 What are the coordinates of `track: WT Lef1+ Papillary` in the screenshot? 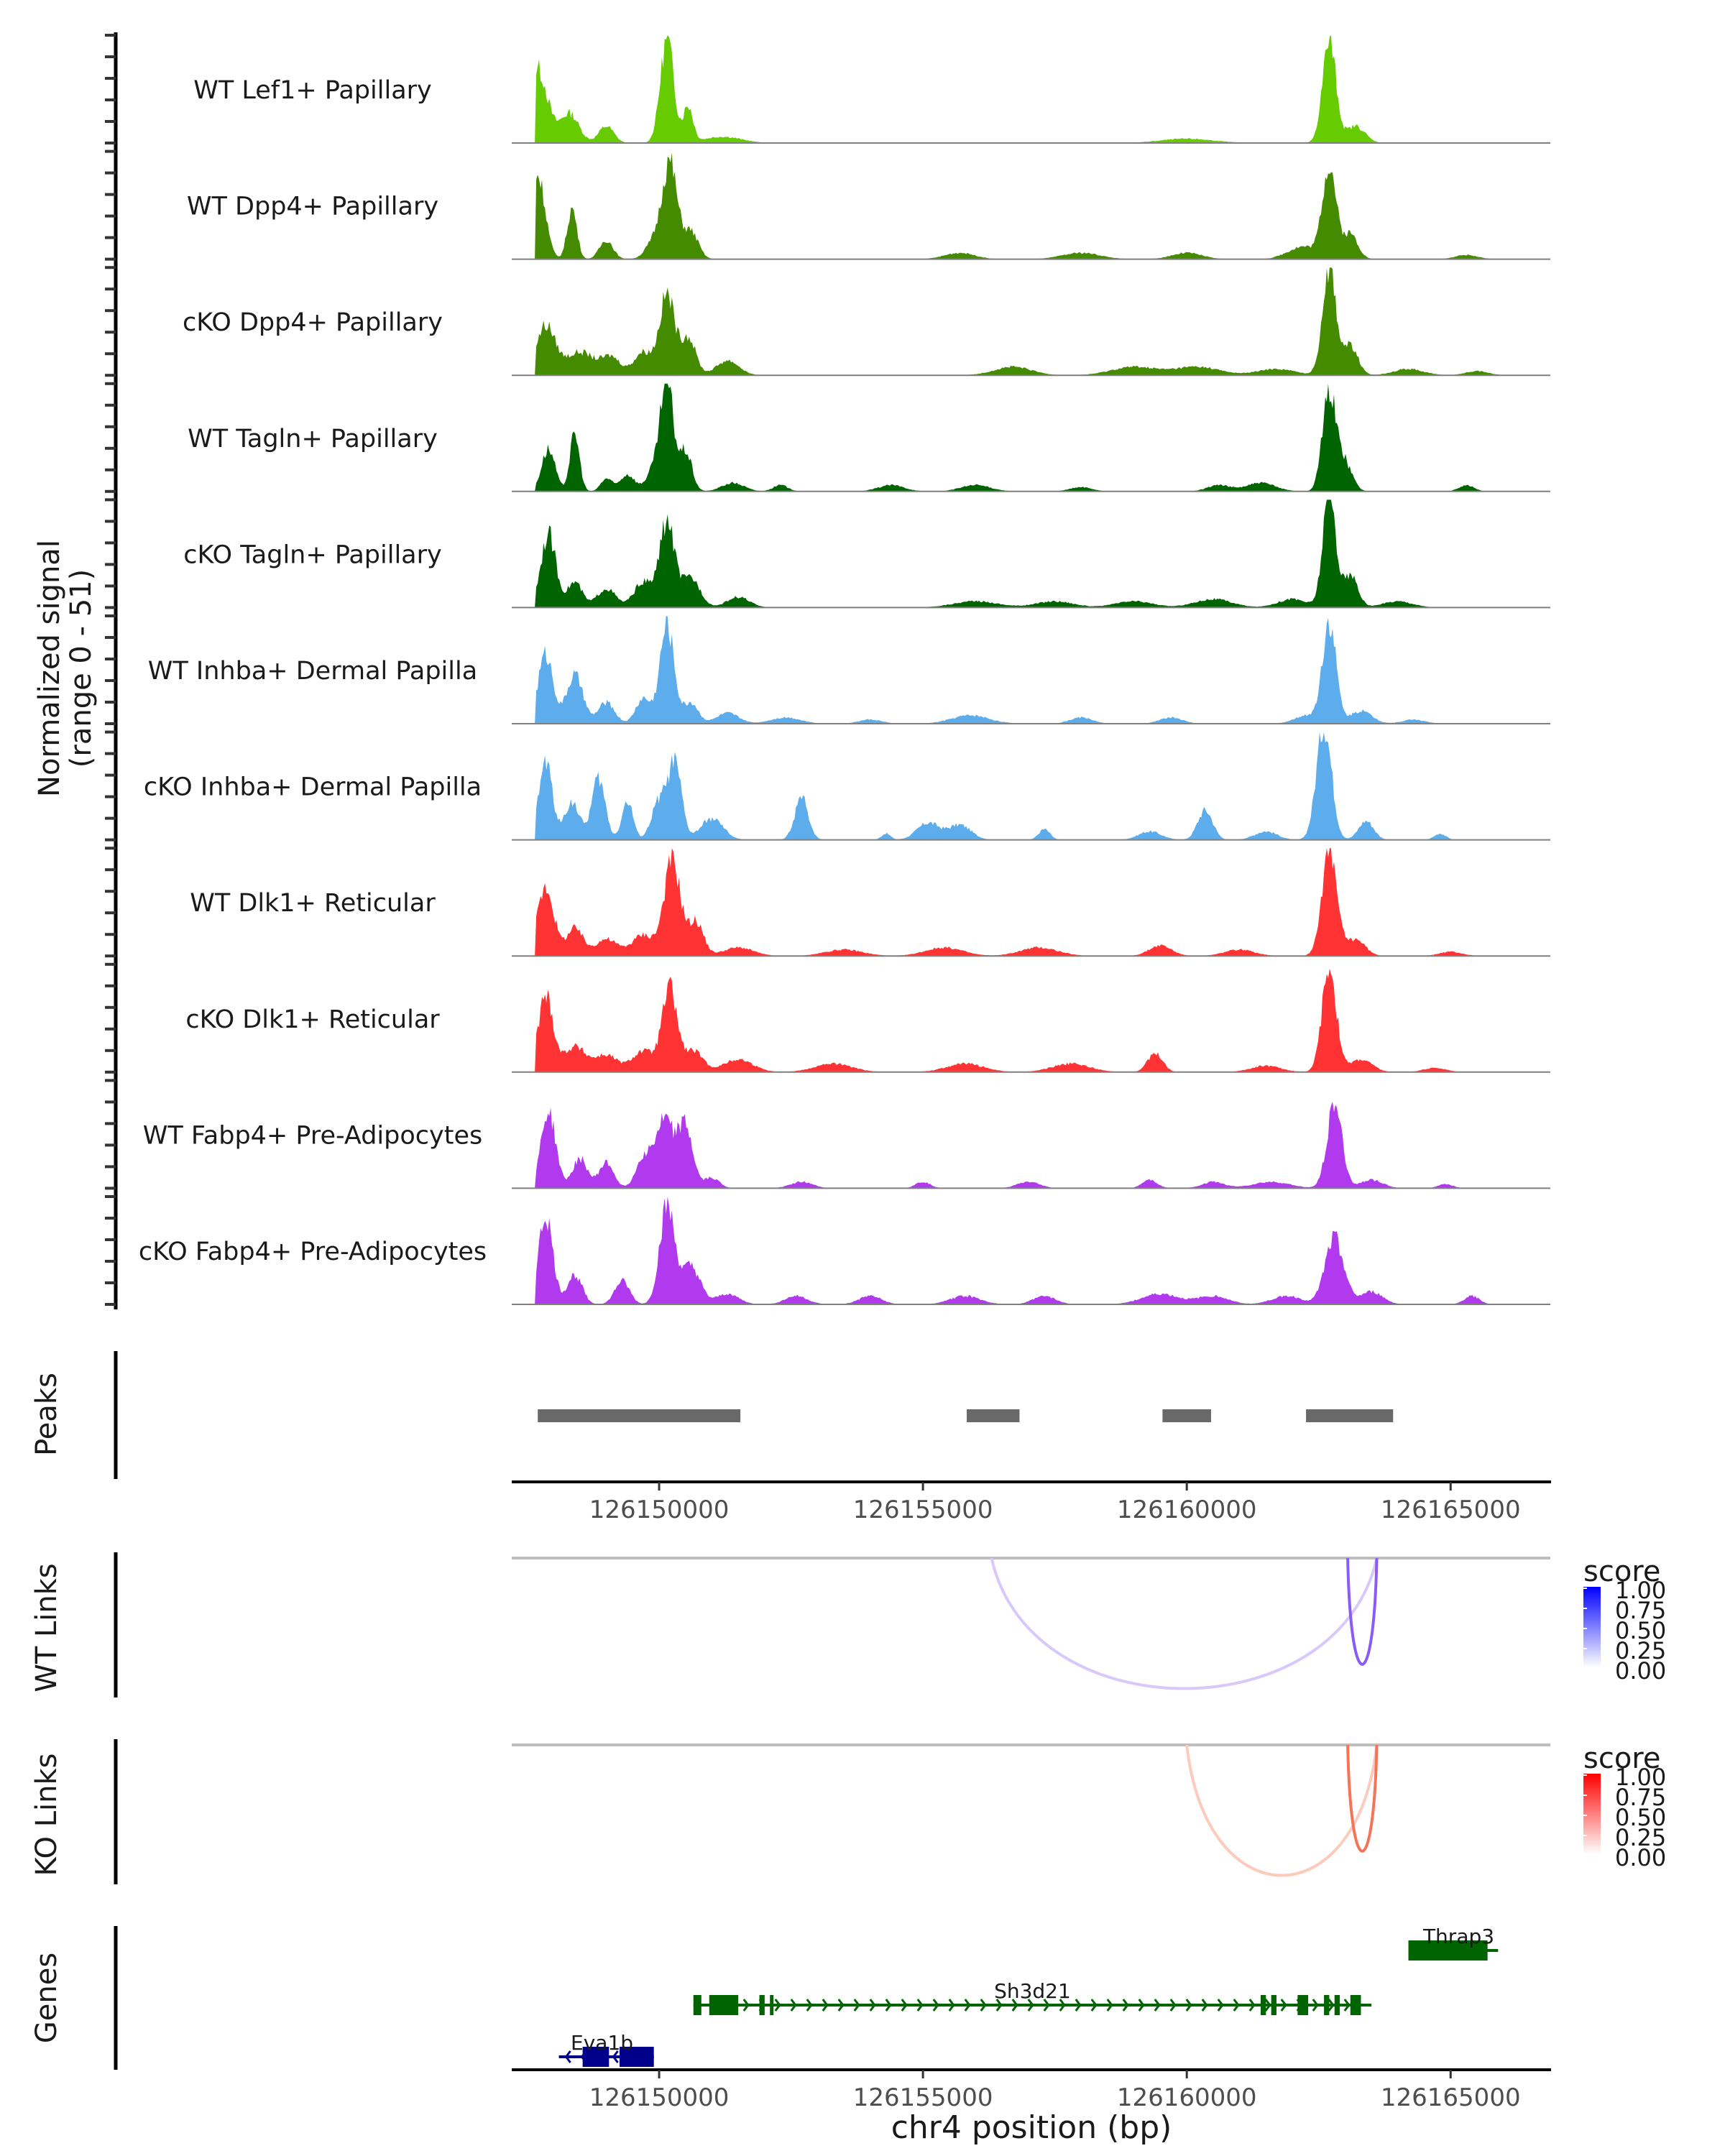 It's located at (871, 90).